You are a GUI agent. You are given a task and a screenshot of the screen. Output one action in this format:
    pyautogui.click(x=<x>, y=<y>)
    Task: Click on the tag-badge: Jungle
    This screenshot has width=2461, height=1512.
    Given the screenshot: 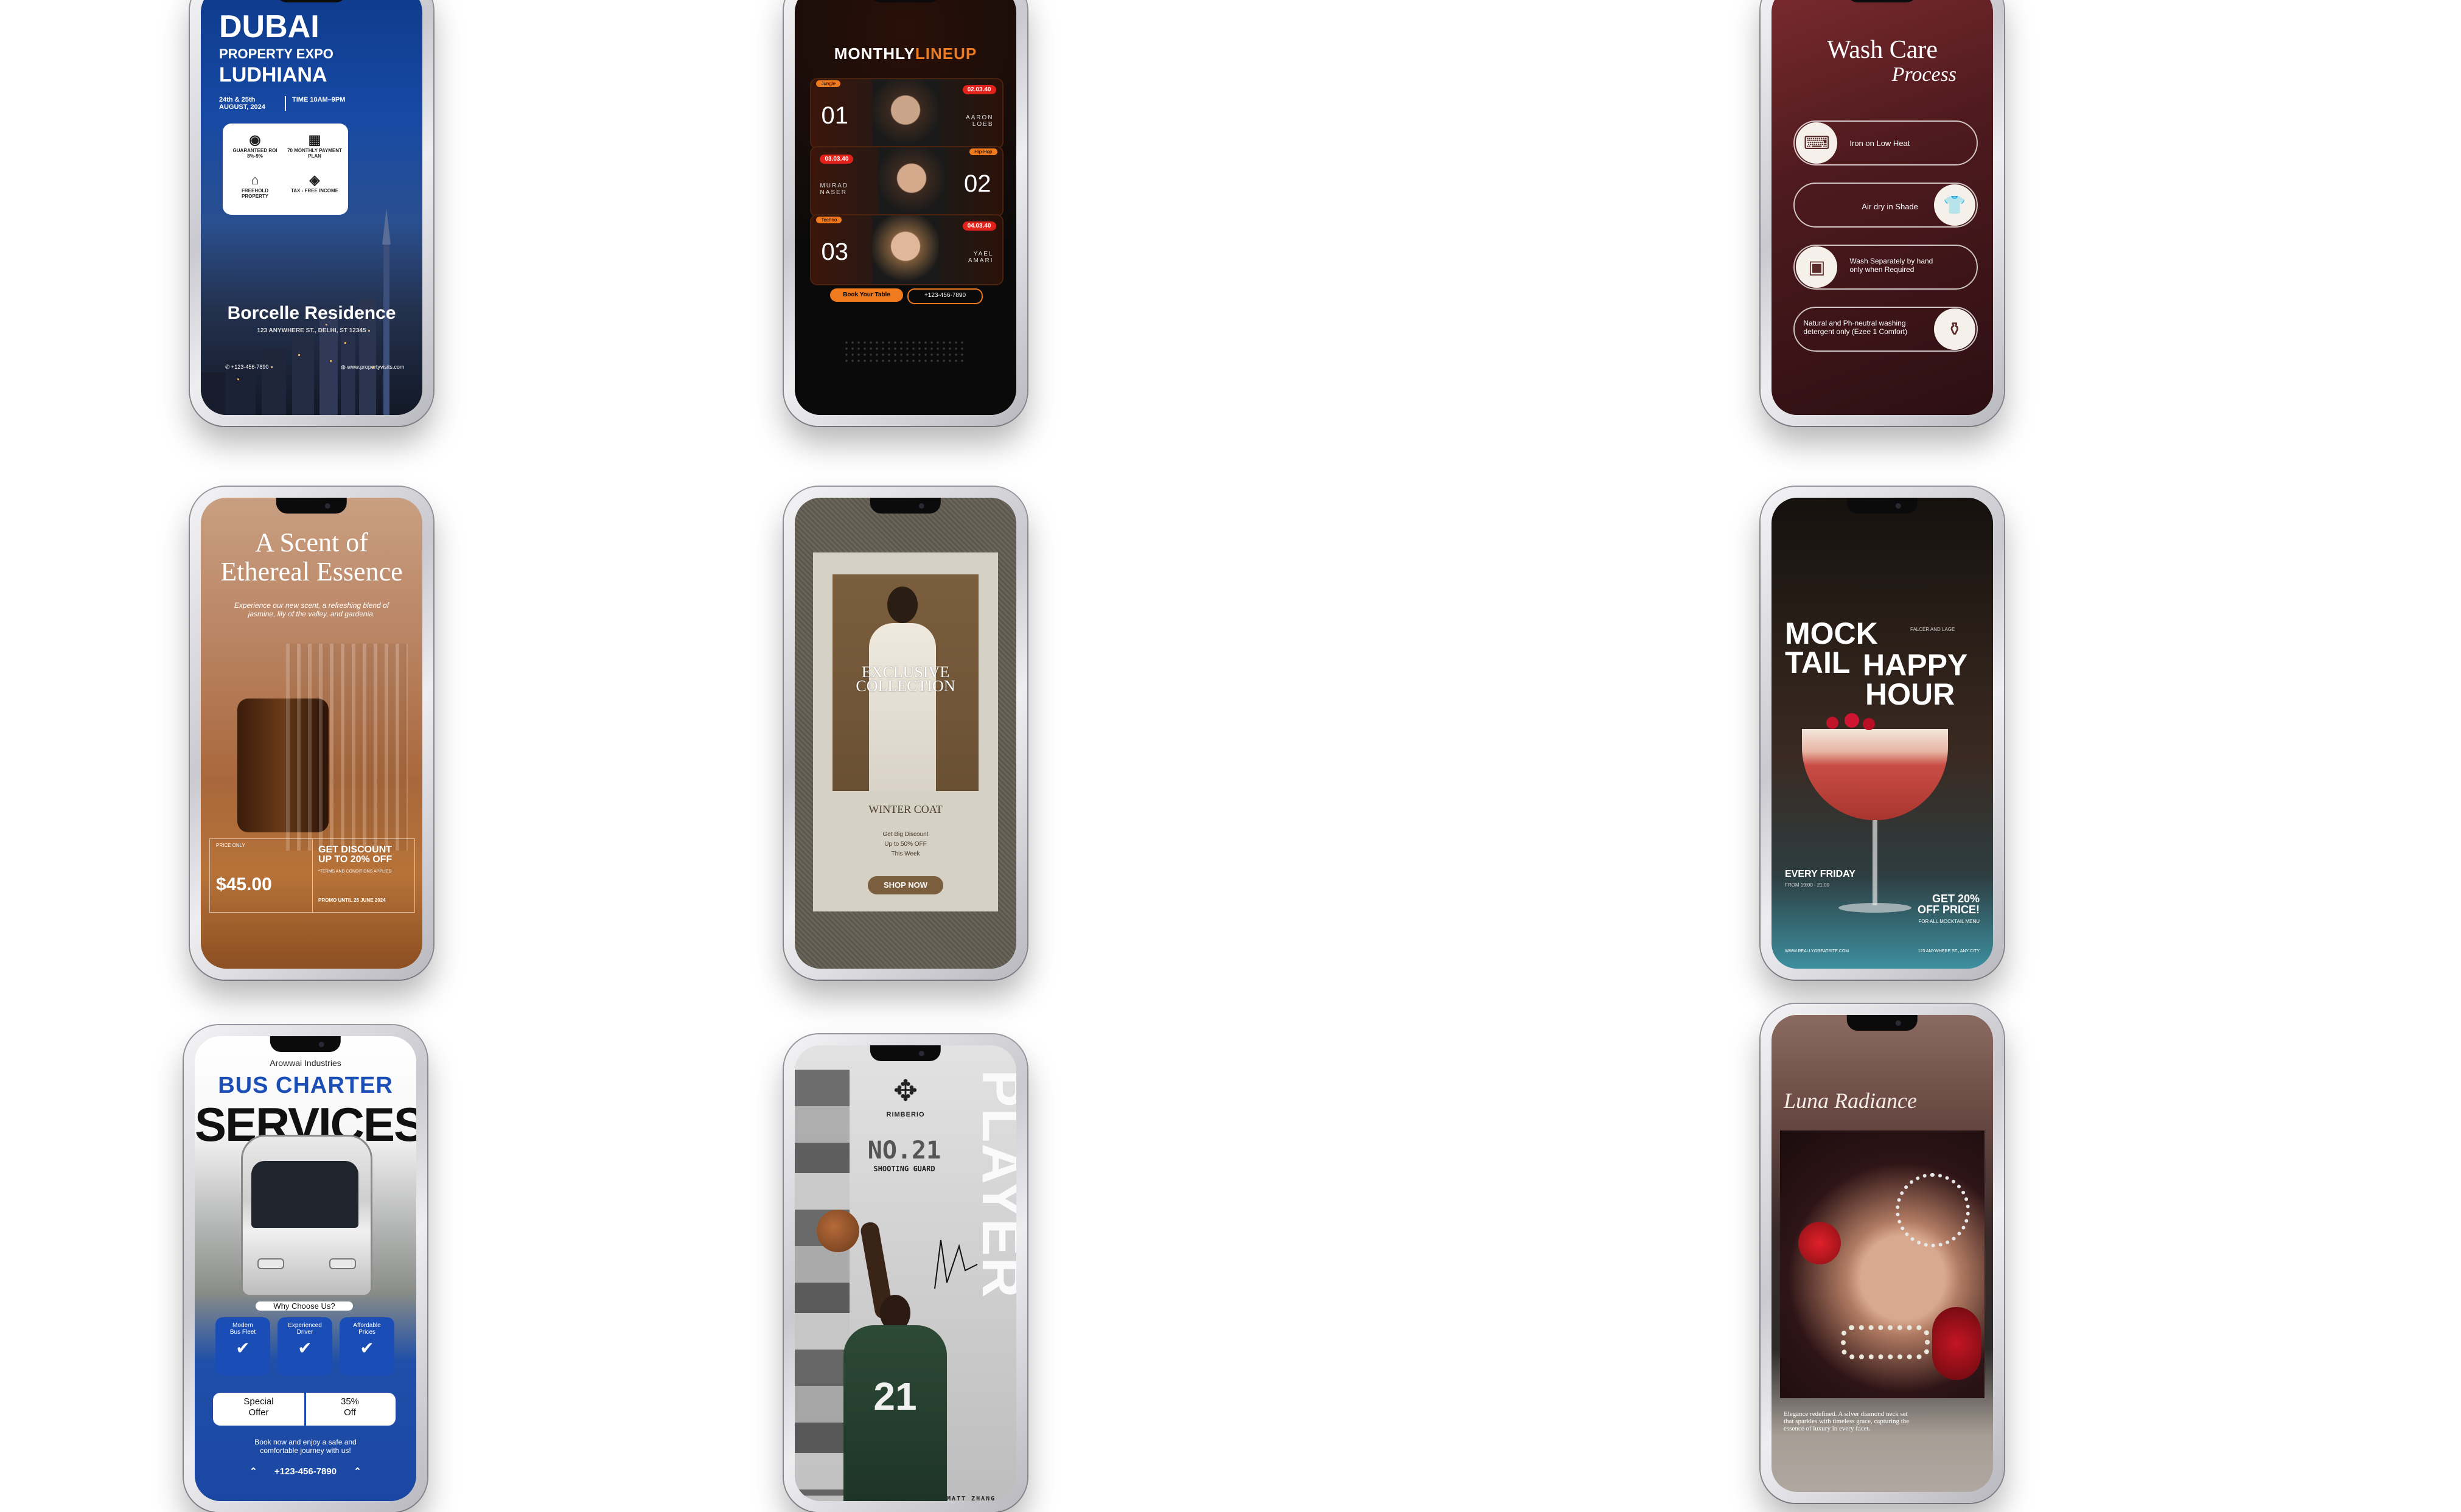 What is the action you would take?
    pyautogui.click(x=828, y=83)
    